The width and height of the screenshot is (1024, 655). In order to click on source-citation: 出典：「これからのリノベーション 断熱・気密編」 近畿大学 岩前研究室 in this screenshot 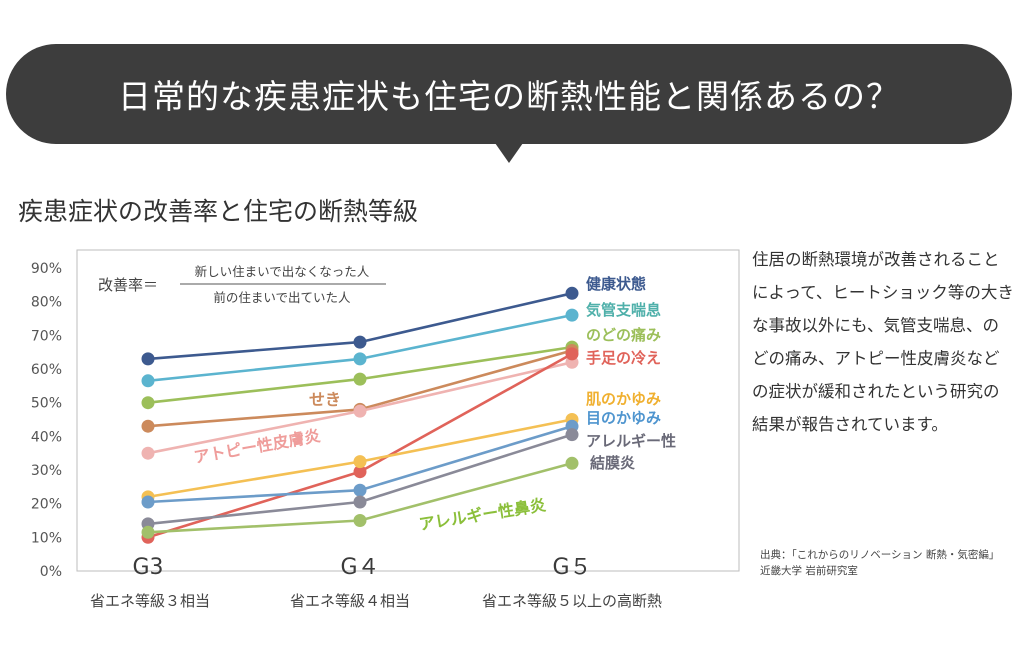, I will do `click(879, 563)`.